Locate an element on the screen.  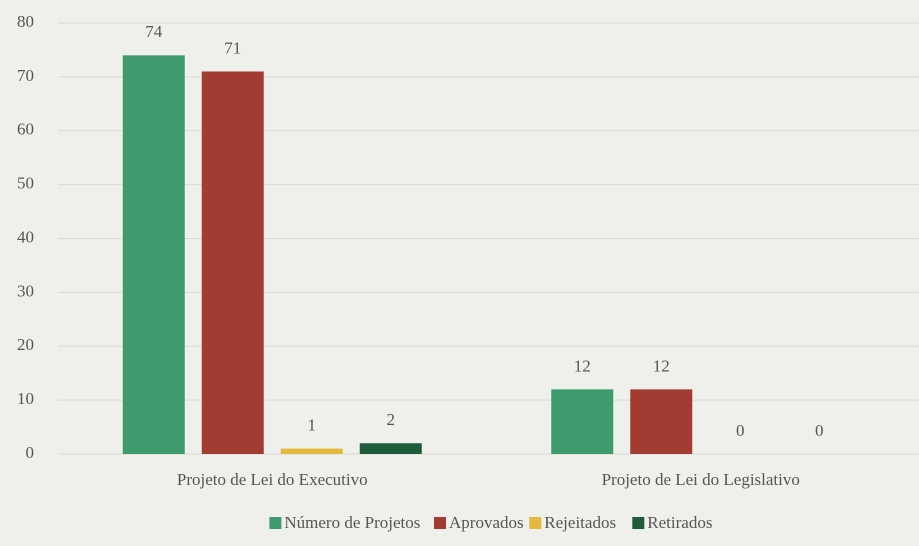
y-tick-label: 60 is located at coordinates (25, 129).